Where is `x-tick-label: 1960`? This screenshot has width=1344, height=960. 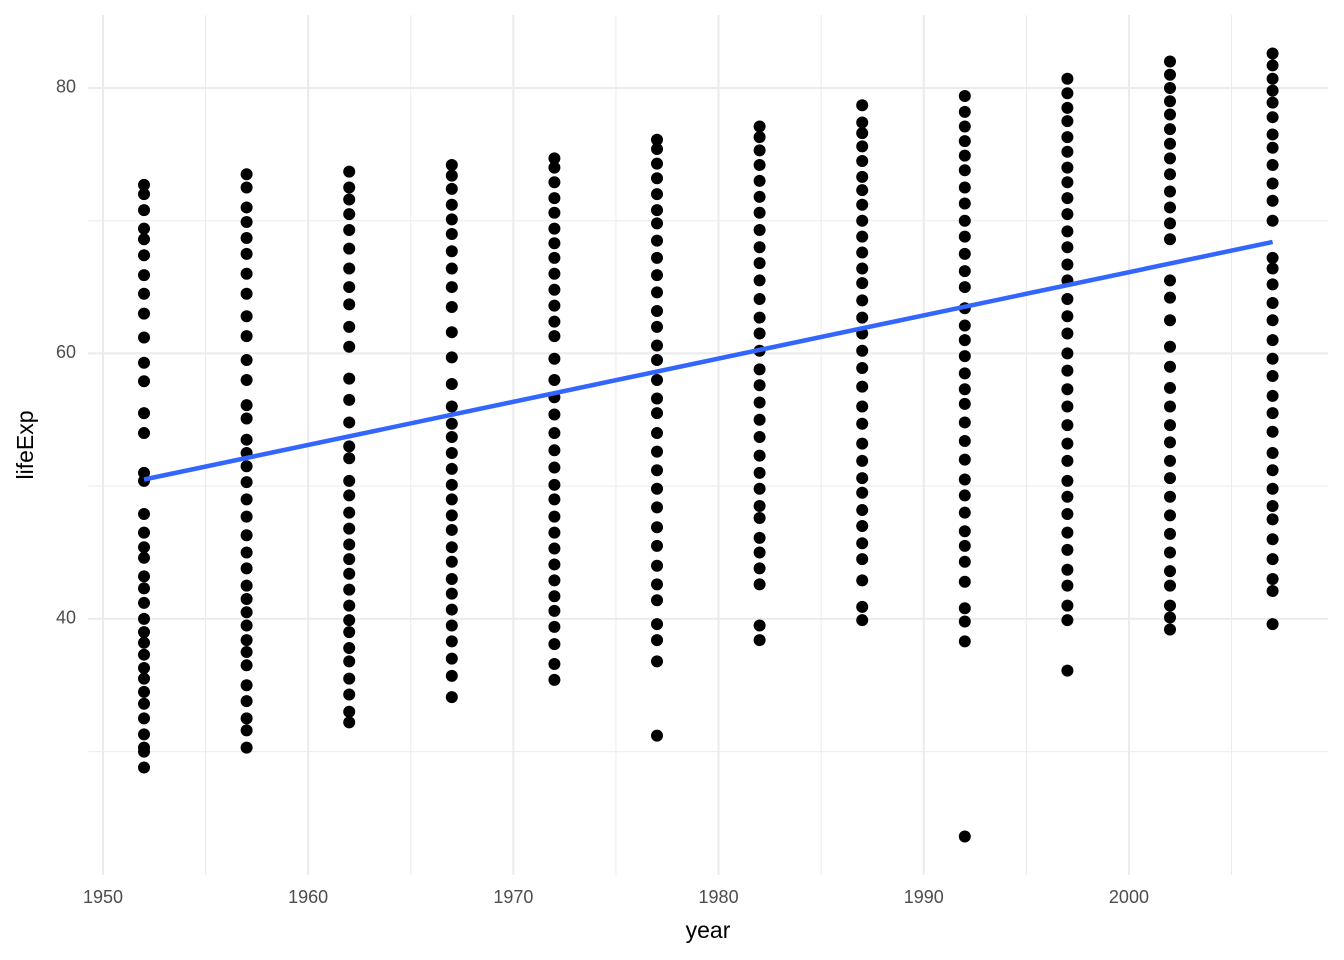 x-tick-label: 1960 is located at coordinates (308, 897).